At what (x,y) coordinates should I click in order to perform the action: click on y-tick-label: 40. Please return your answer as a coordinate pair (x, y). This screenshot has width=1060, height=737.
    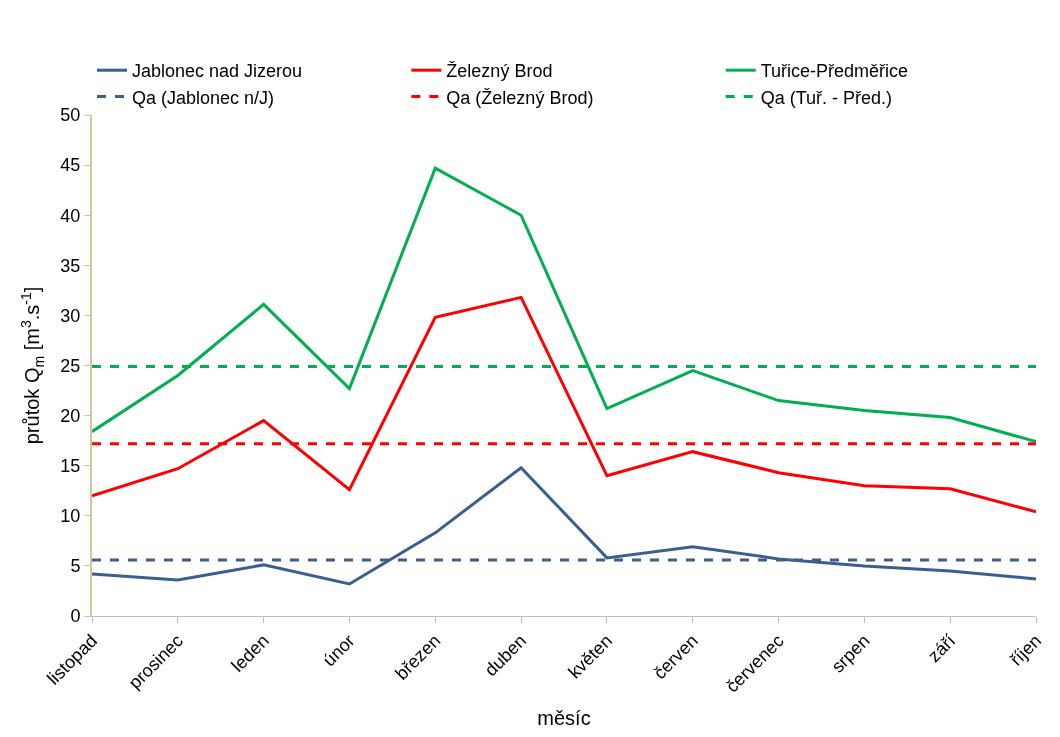
    Looking at the image, I should click on (70, 215).